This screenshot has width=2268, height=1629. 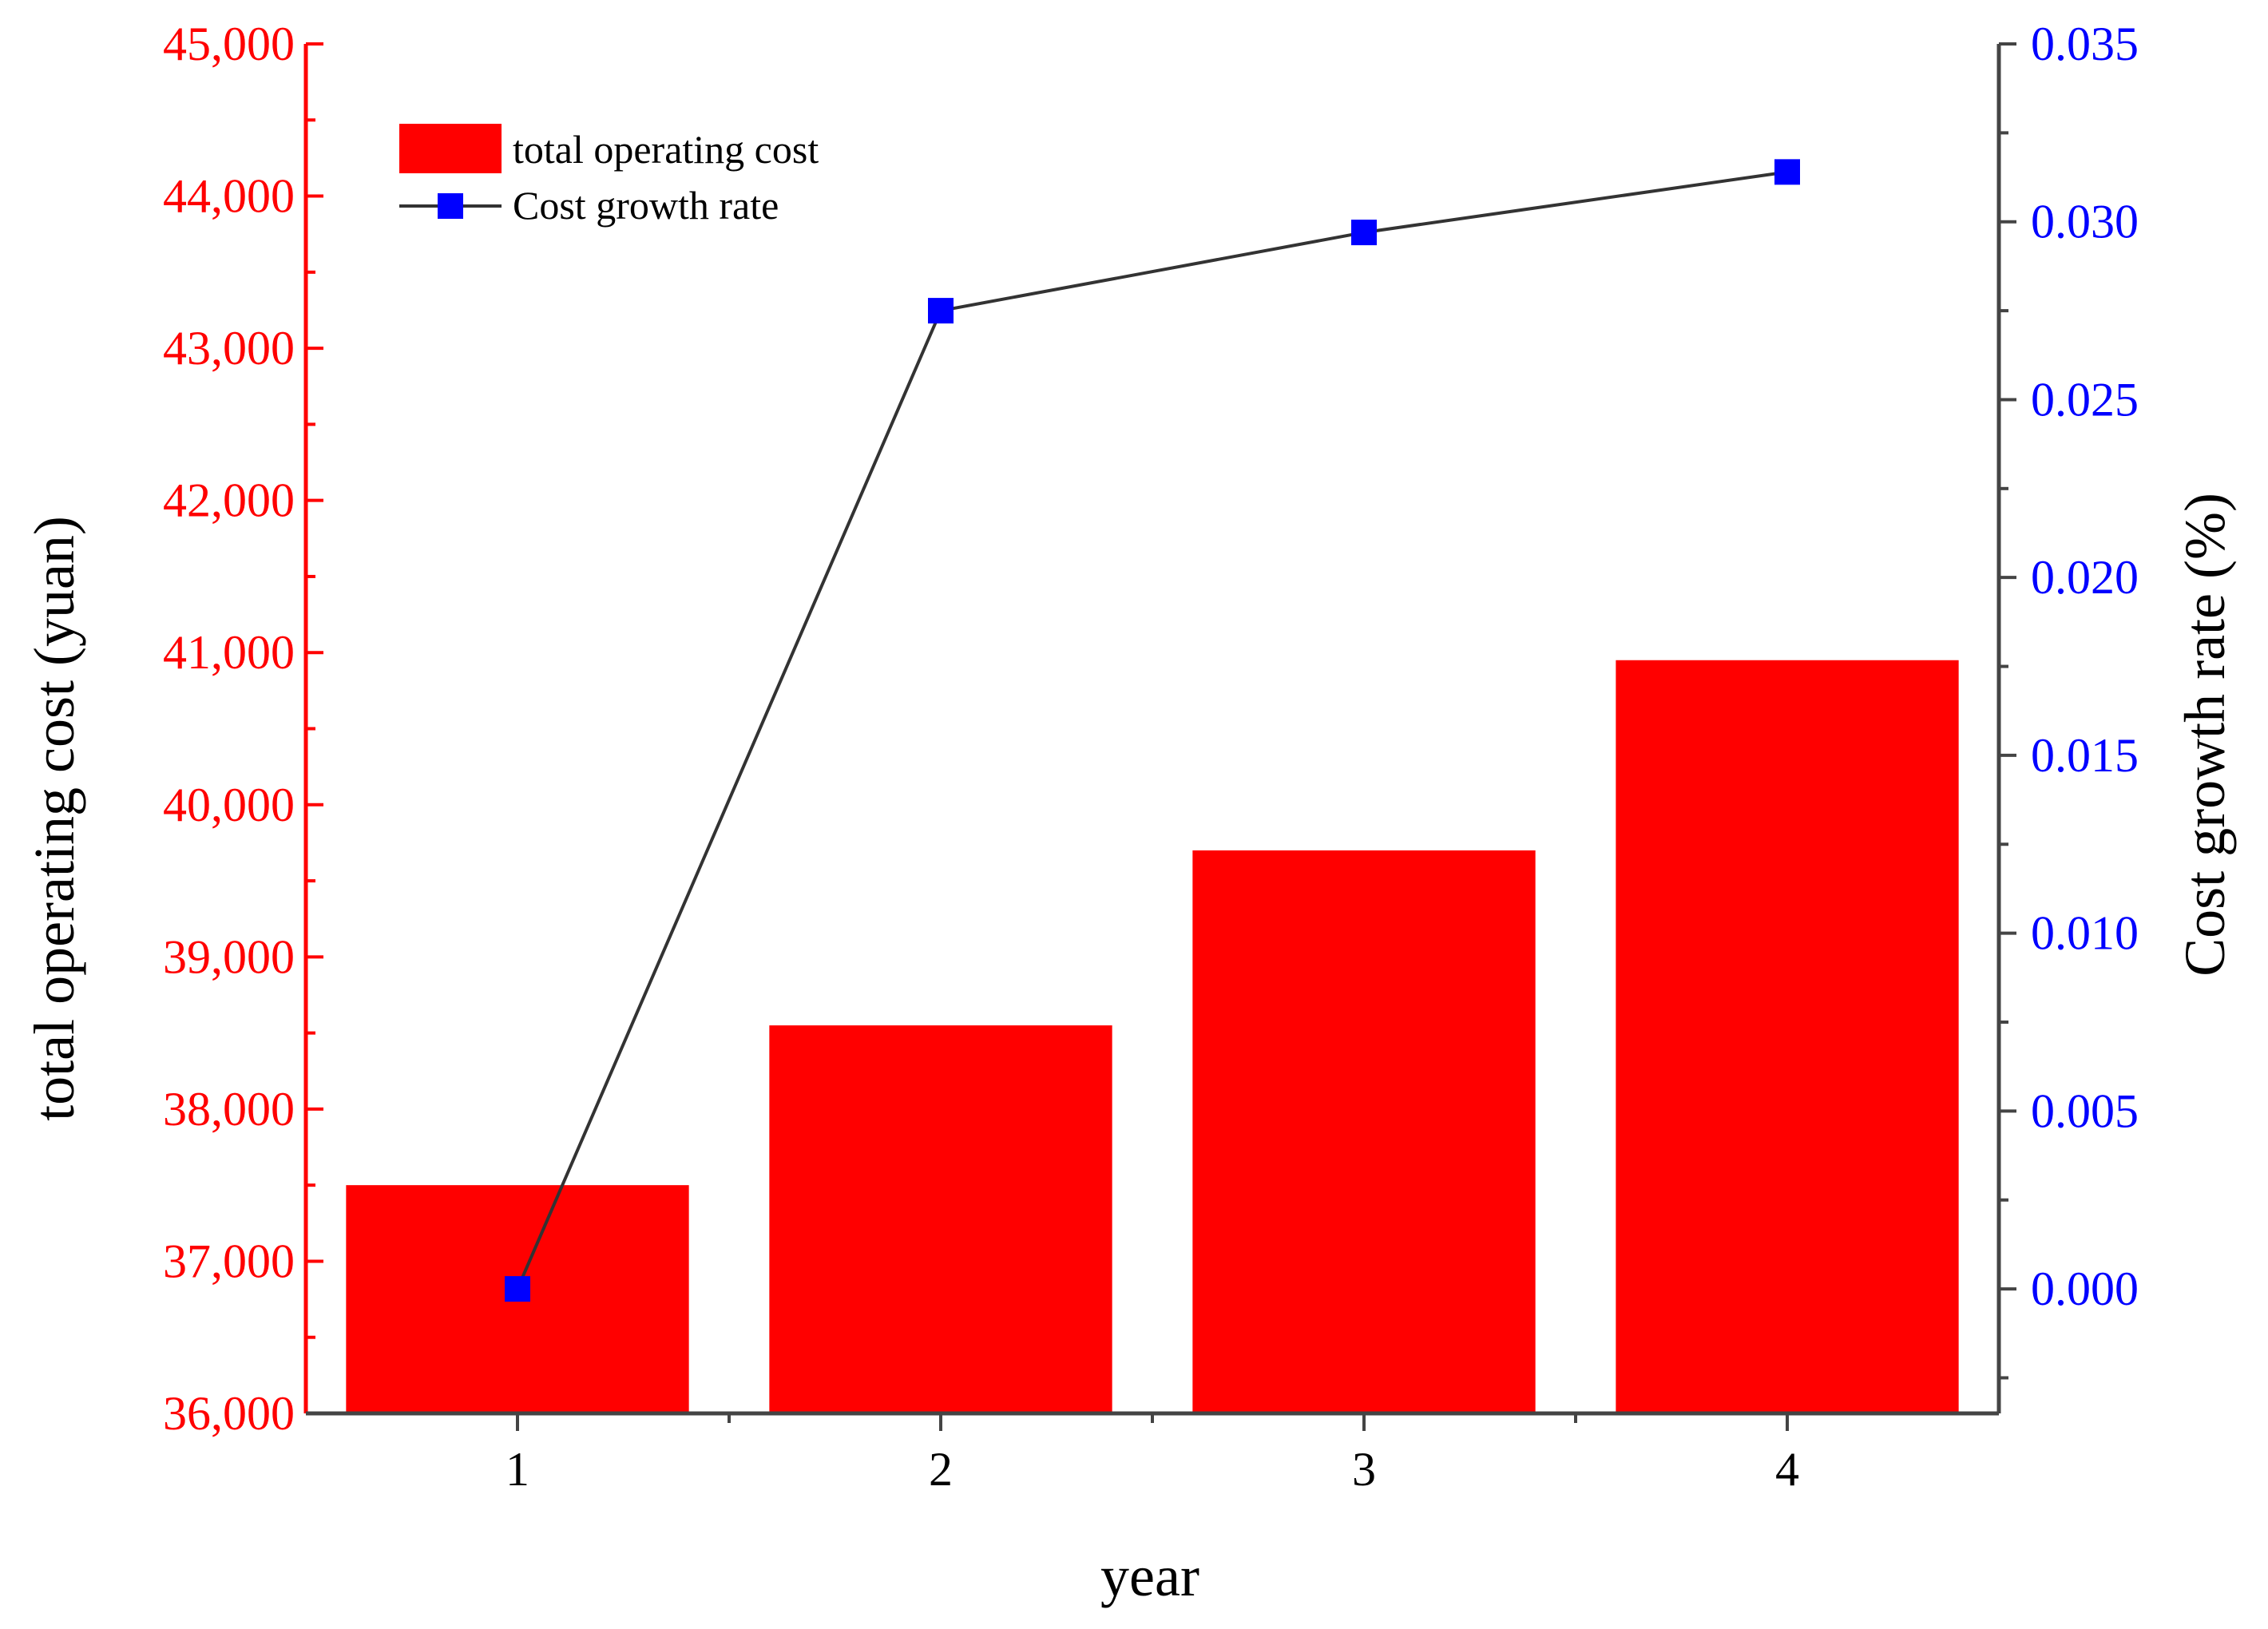 I want to click on right-tick-label: 0.020, so click(x=2085, y=577).